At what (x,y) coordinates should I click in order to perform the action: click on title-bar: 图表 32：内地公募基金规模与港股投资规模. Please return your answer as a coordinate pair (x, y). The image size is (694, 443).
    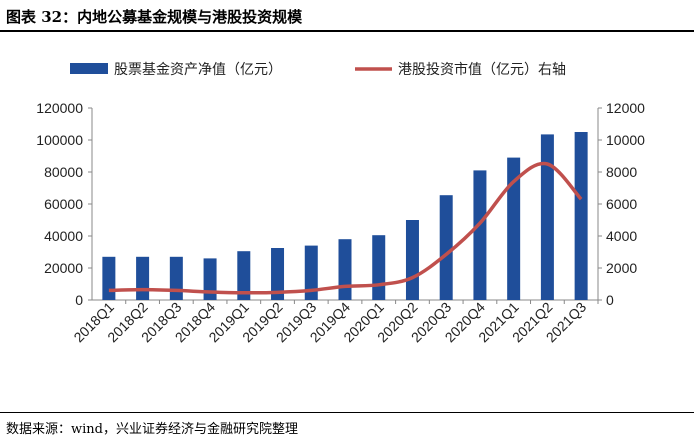
    Looking at the image, I should click on (347, 15).